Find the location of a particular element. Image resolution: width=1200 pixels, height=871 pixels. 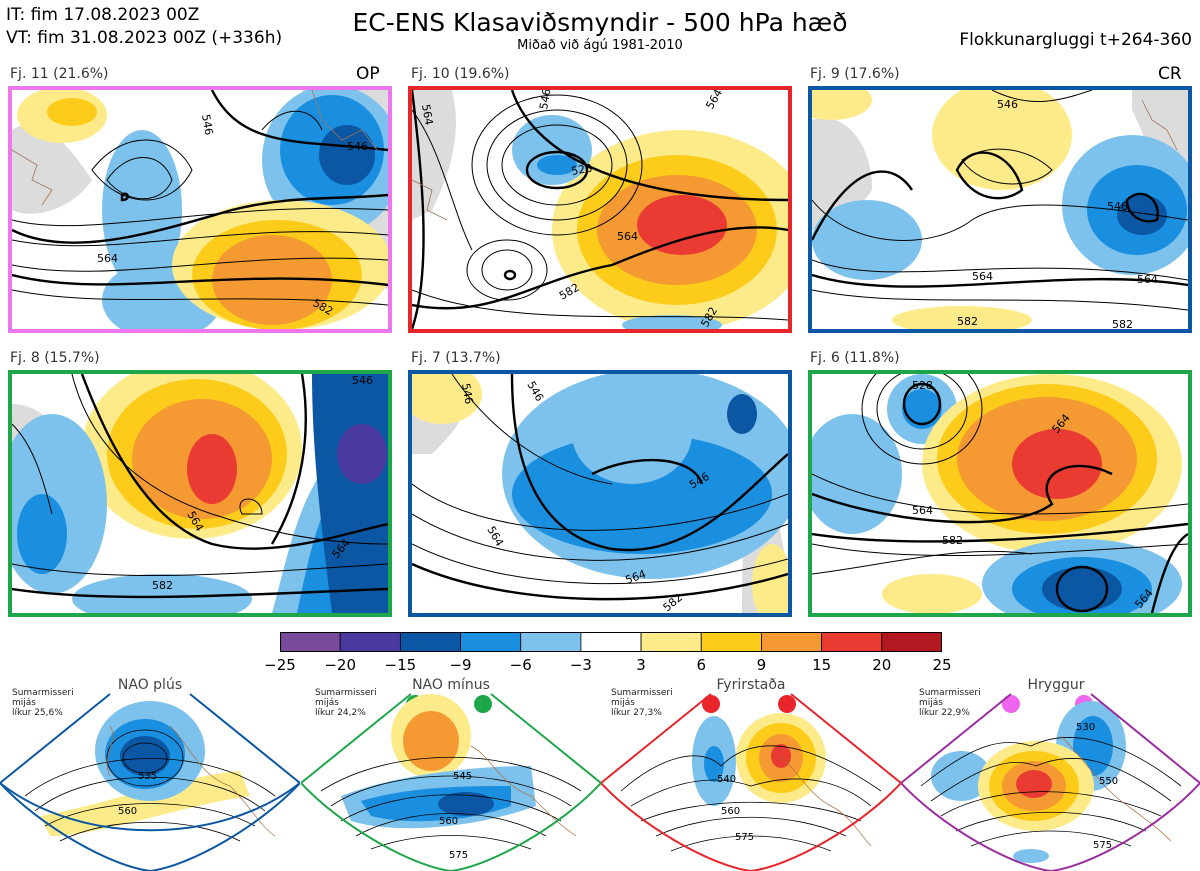

regime-name: NAO mínus is located at coordinates (451, 685).